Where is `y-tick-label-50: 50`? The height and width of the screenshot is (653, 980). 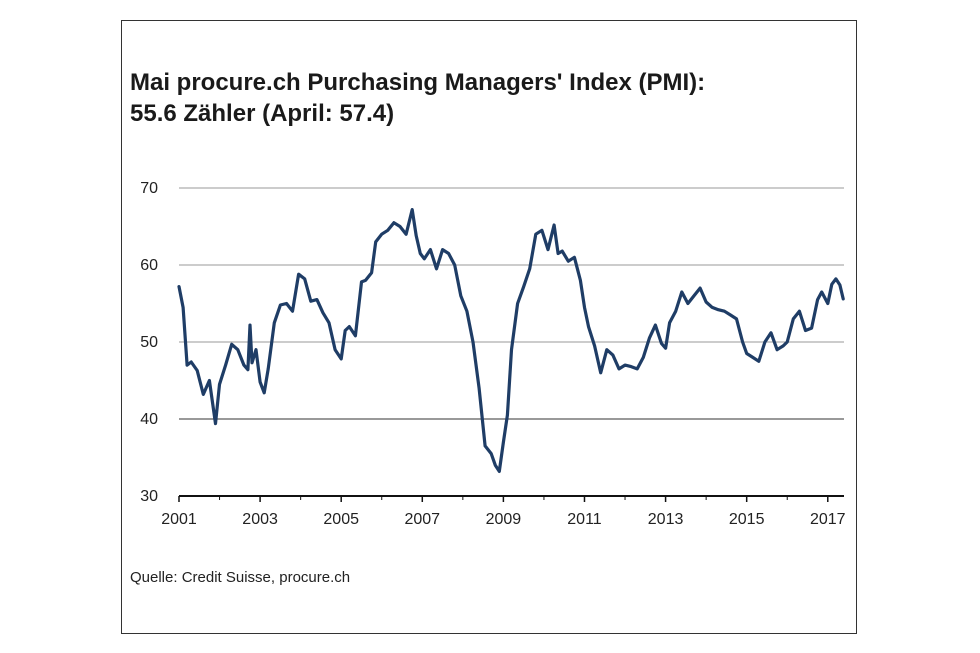 y-tick-label-50: 50 is located at coordinates (149, 342).